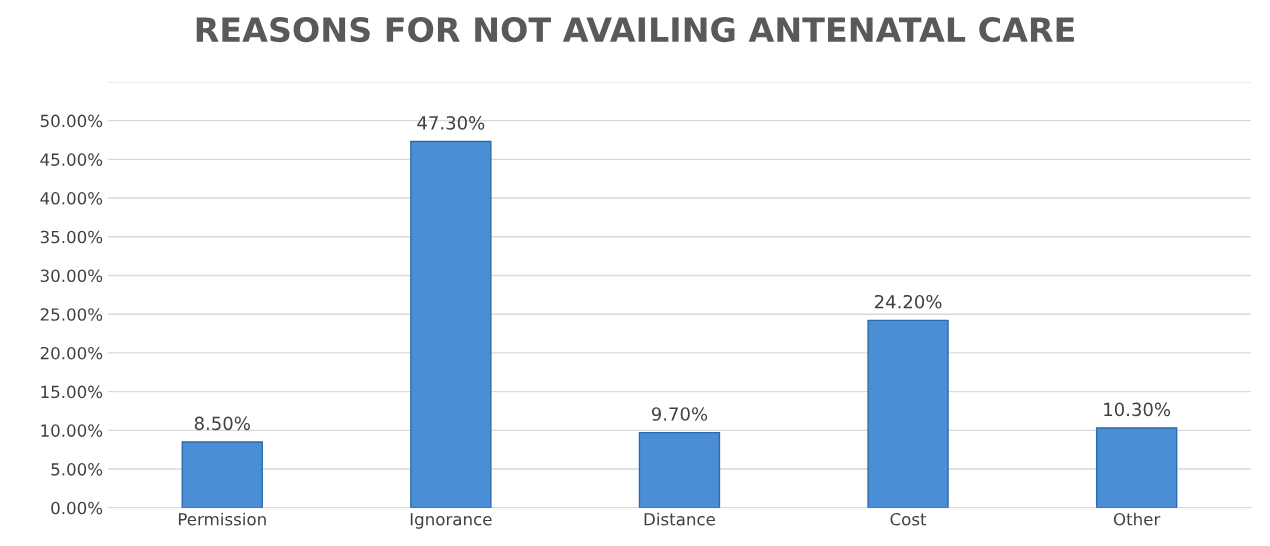  What do you see at coordinates (71, 198) in the screenshot?
I see `y-tick-label: 40.00%` at bounding box center [71, 198].